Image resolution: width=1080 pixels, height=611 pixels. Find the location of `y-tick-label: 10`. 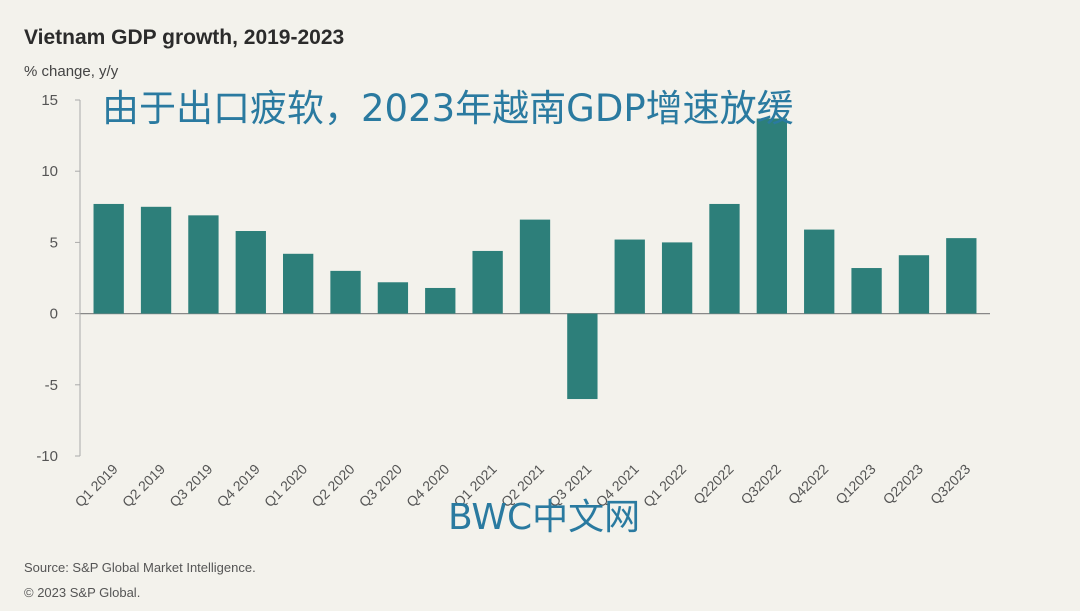

y-tick-label: 10 is located at coordinates (49, 171).